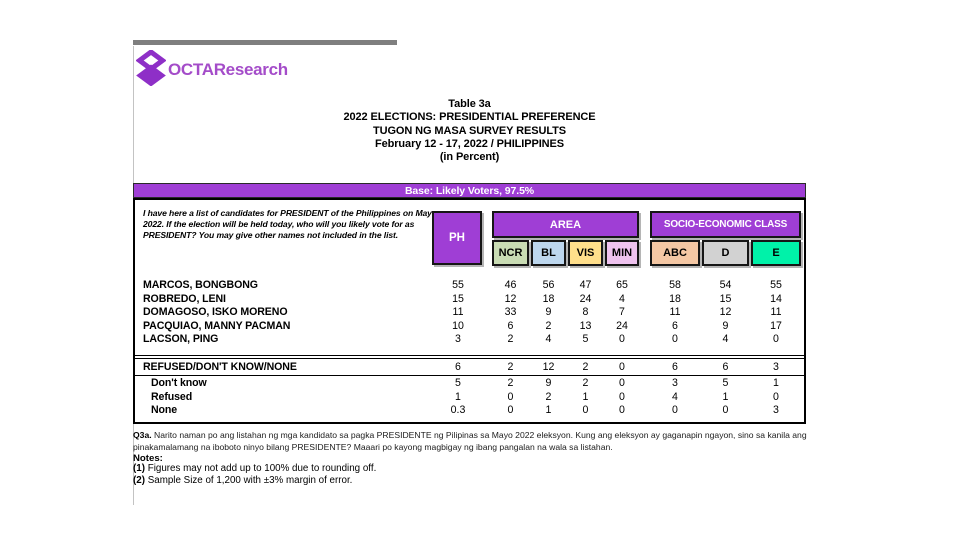  Describe the element at coordinates (179, 383) in the screenshot. I see `row-label: Don't know` at that location.